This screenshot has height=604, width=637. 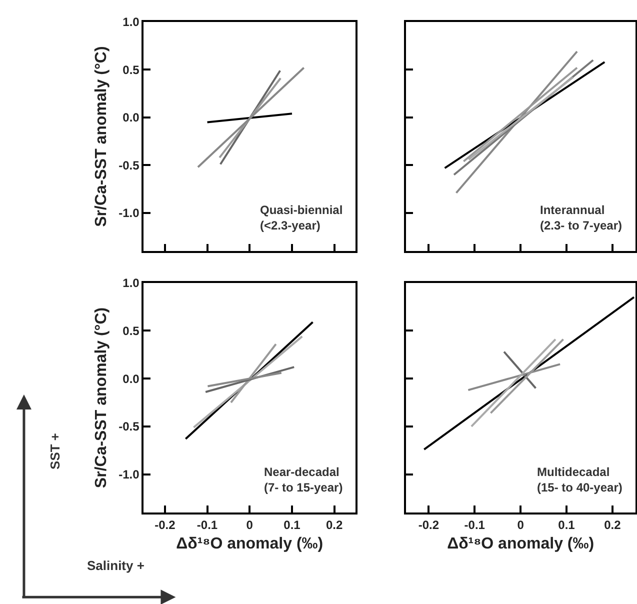 I want to click on text: Salinity +, so click(x=116, y=565).